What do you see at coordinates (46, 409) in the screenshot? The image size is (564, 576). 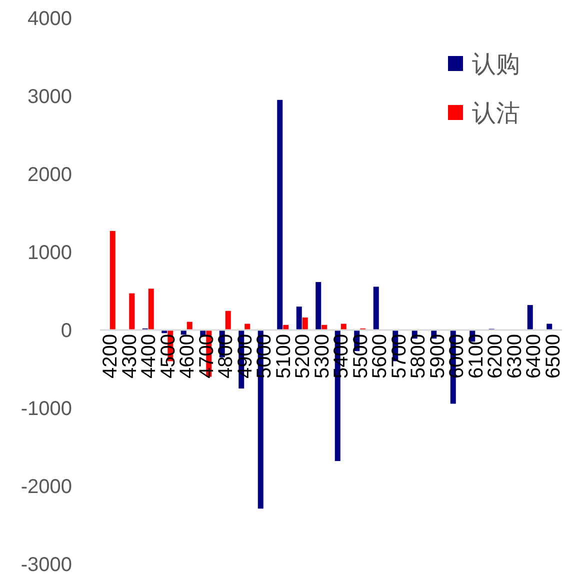 I see `y-tick-label: -1000` at bounding box center [46, 409].